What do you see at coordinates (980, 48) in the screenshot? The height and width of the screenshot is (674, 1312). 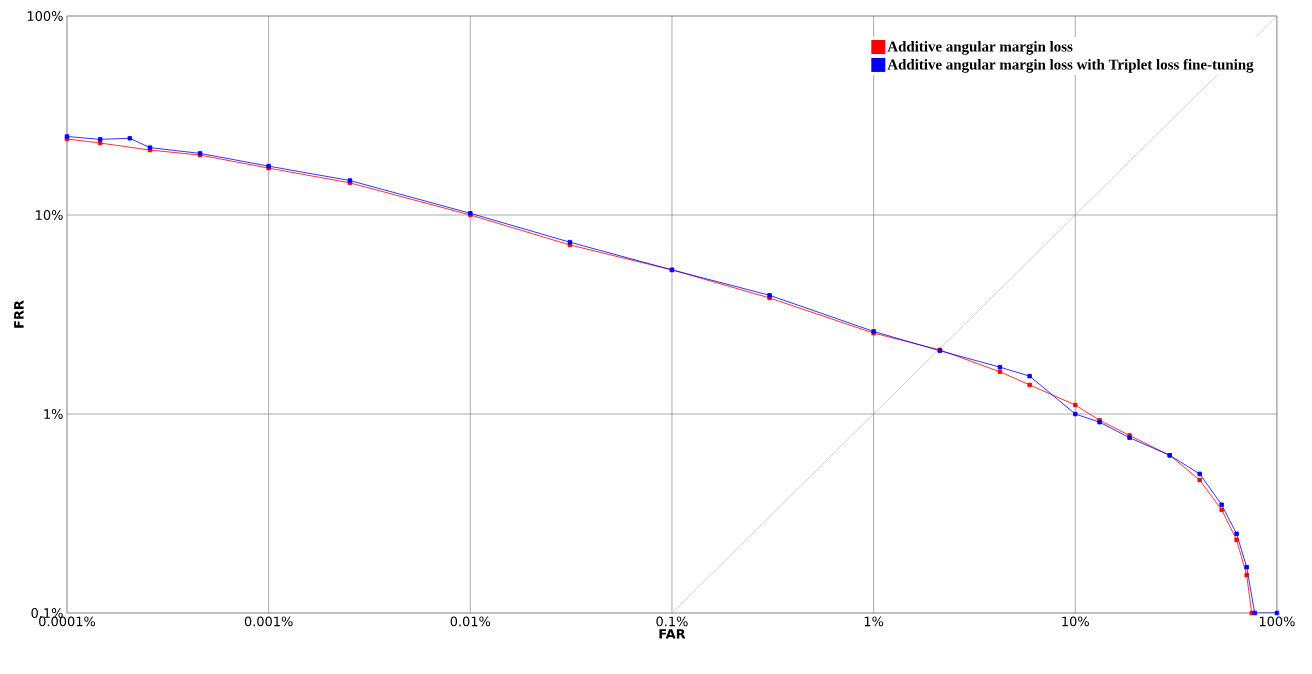 I see `legend-label: Additive angular margin loss` at bounding box center [980, 48].